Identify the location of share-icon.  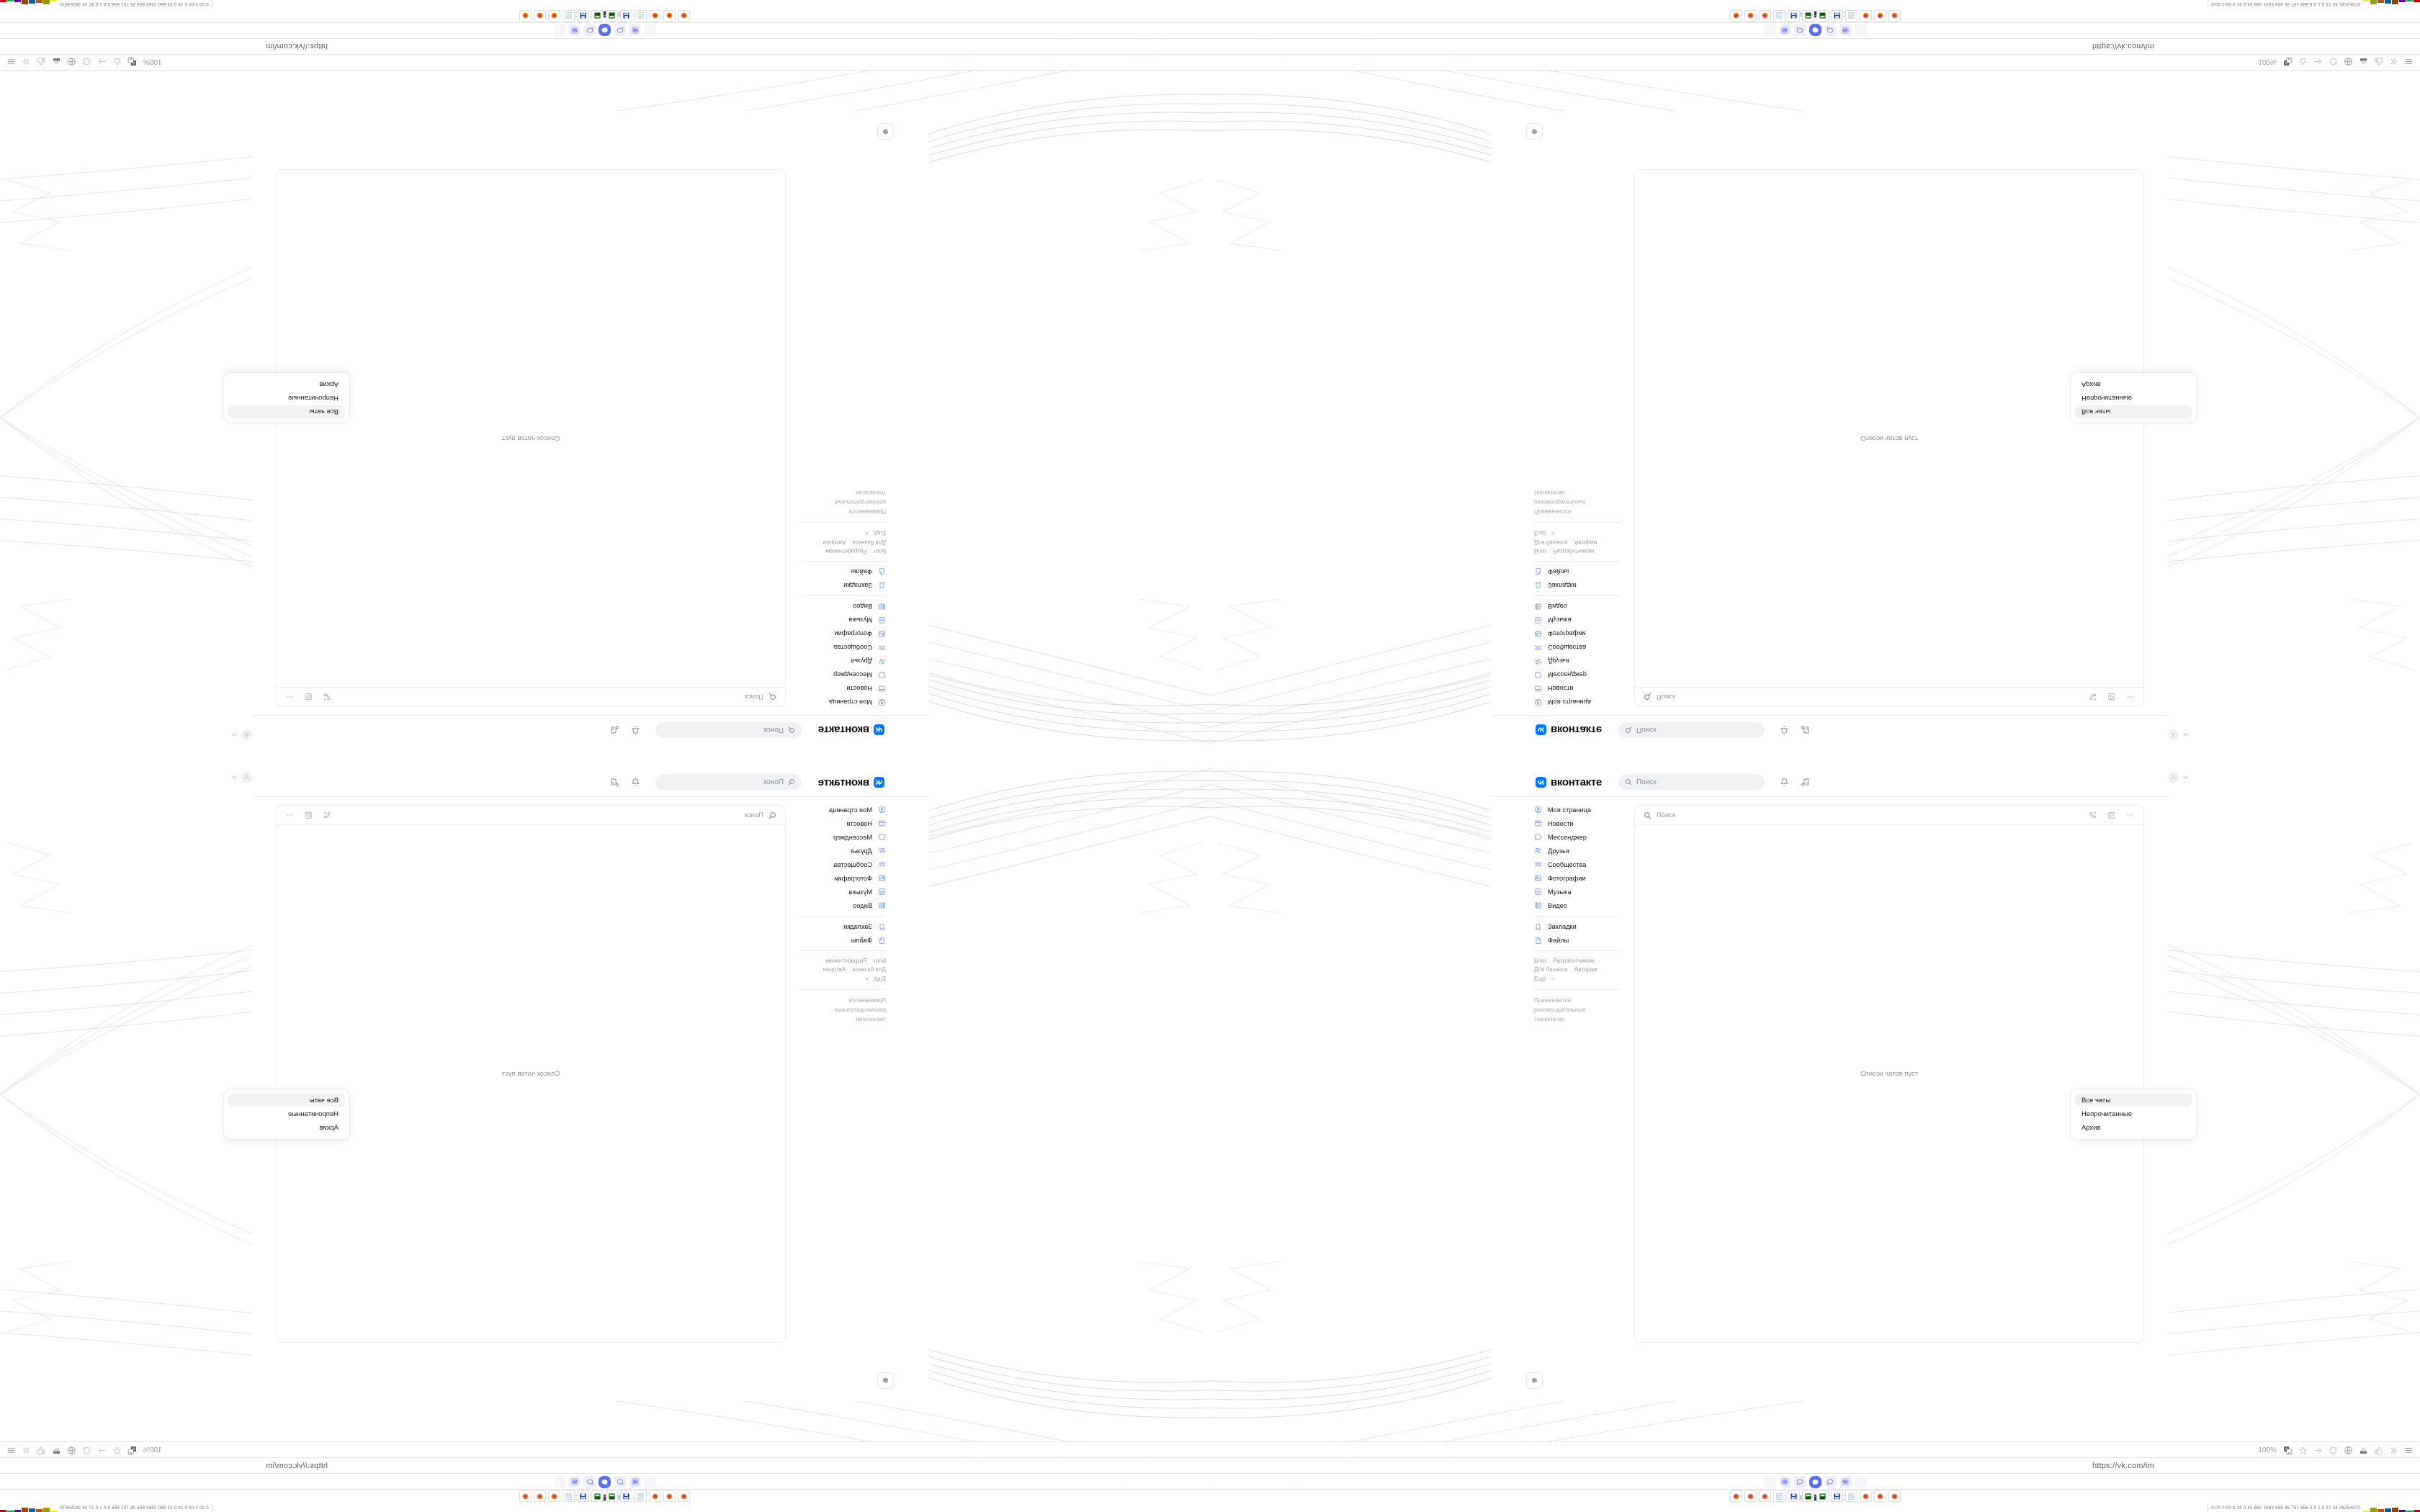
(41, 62).